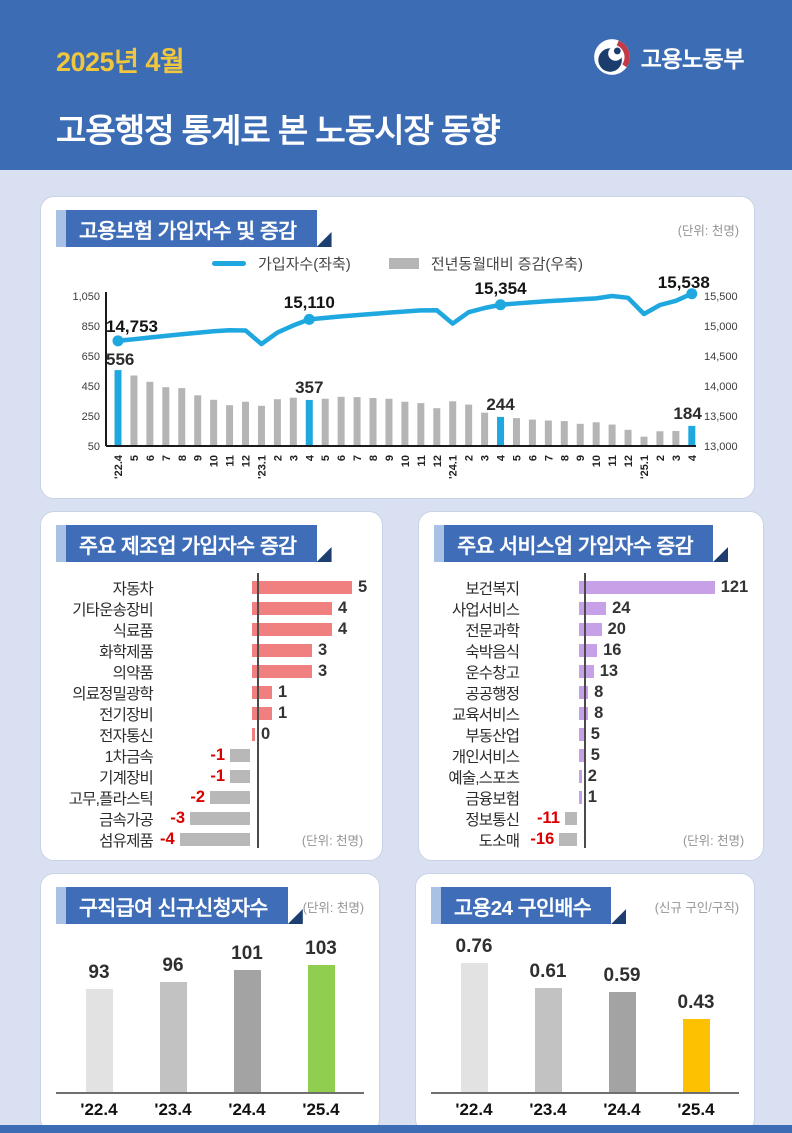 The image size is (792, 1133). I want to click on panel-insurance-title: 고용보험 가입자수 및 증감, so click(188, 231).